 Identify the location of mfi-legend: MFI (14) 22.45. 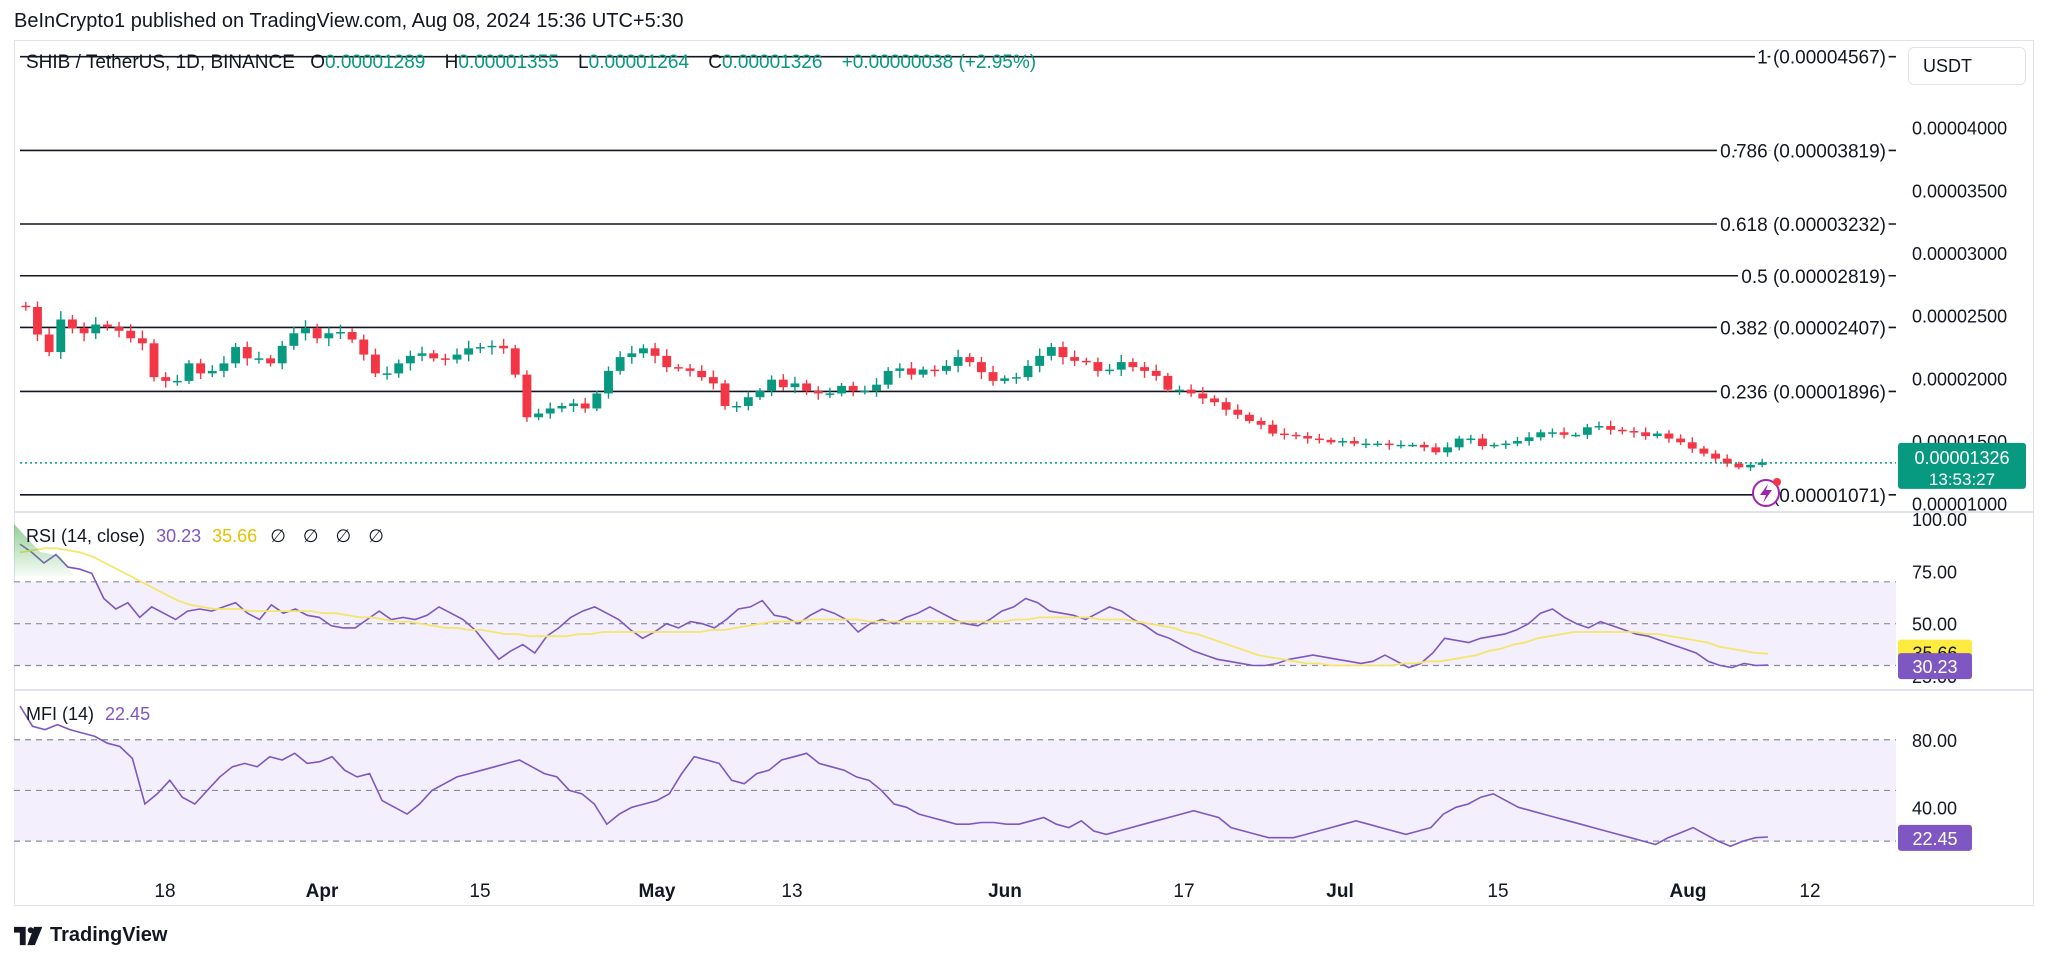
(88, 714).